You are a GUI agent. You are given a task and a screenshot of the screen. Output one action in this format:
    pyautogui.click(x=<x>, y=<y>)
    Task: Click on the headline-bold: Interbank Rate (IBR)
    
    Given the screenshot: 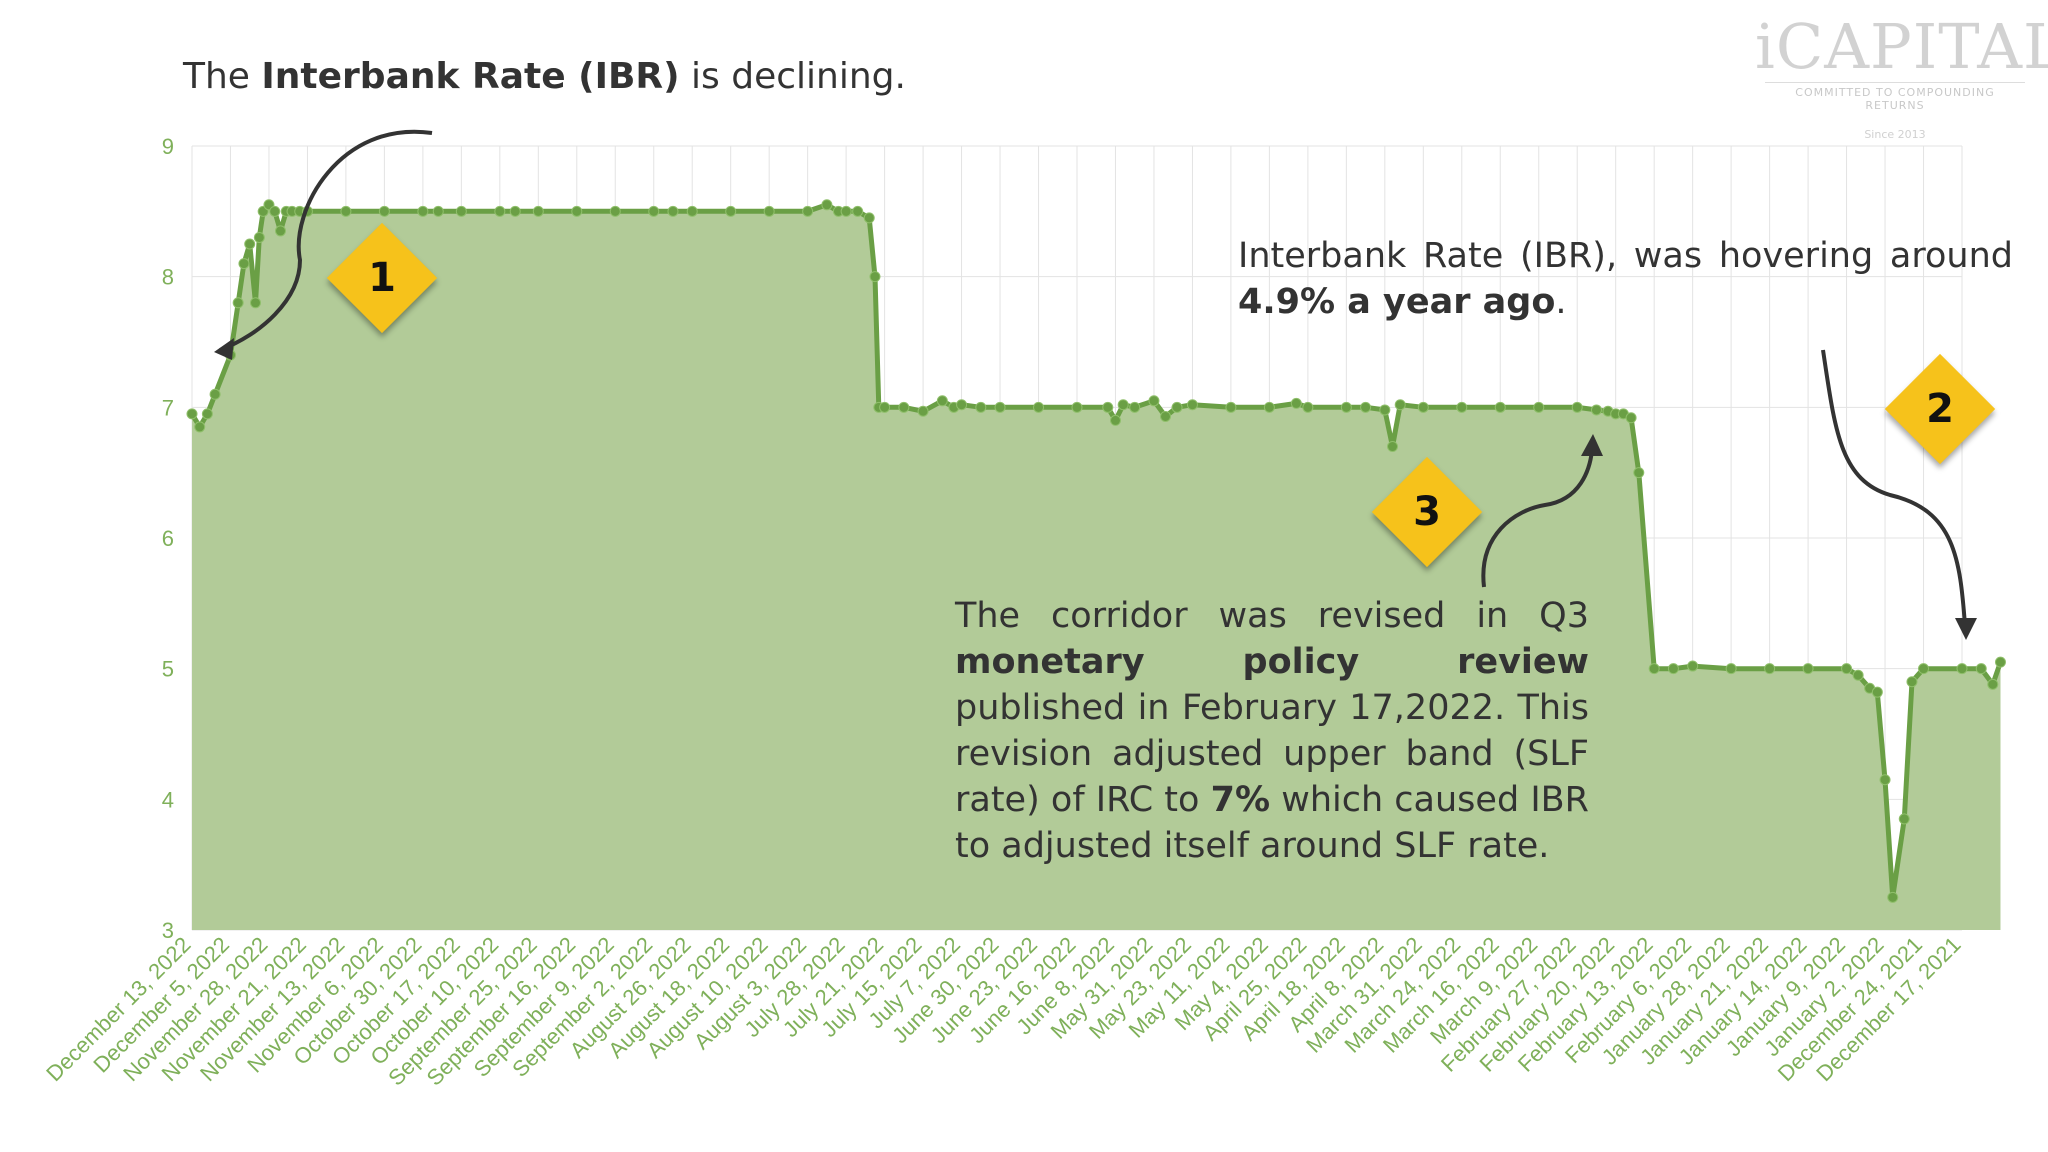 What is the action you would take?
    pyautogui.click(x=470, y=76)
    